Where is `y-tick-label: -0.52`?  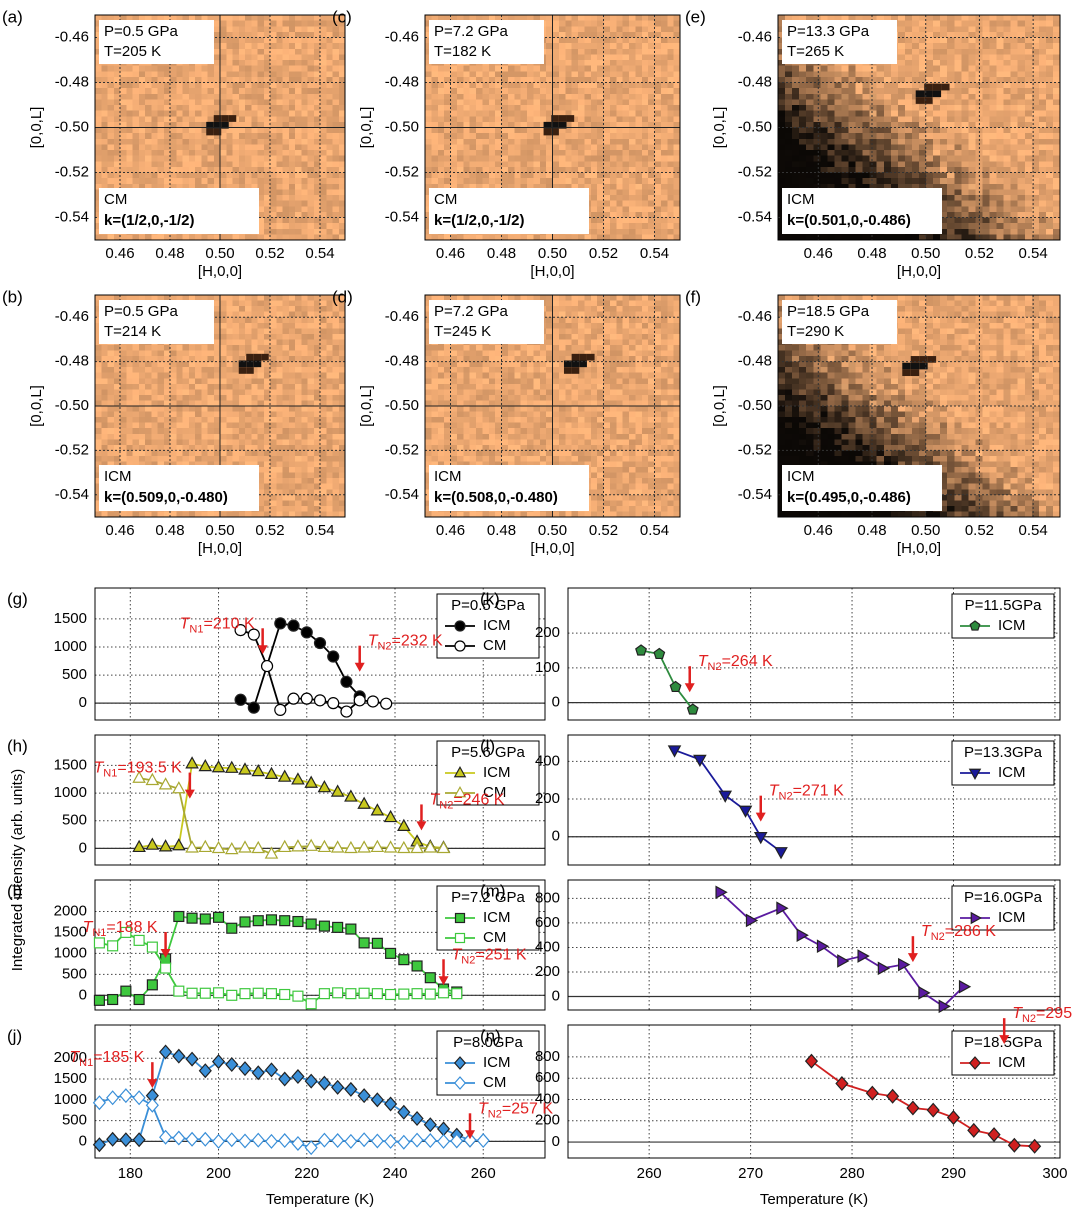 y-tick-label: -0.52 is located at coordinates (72, 171).